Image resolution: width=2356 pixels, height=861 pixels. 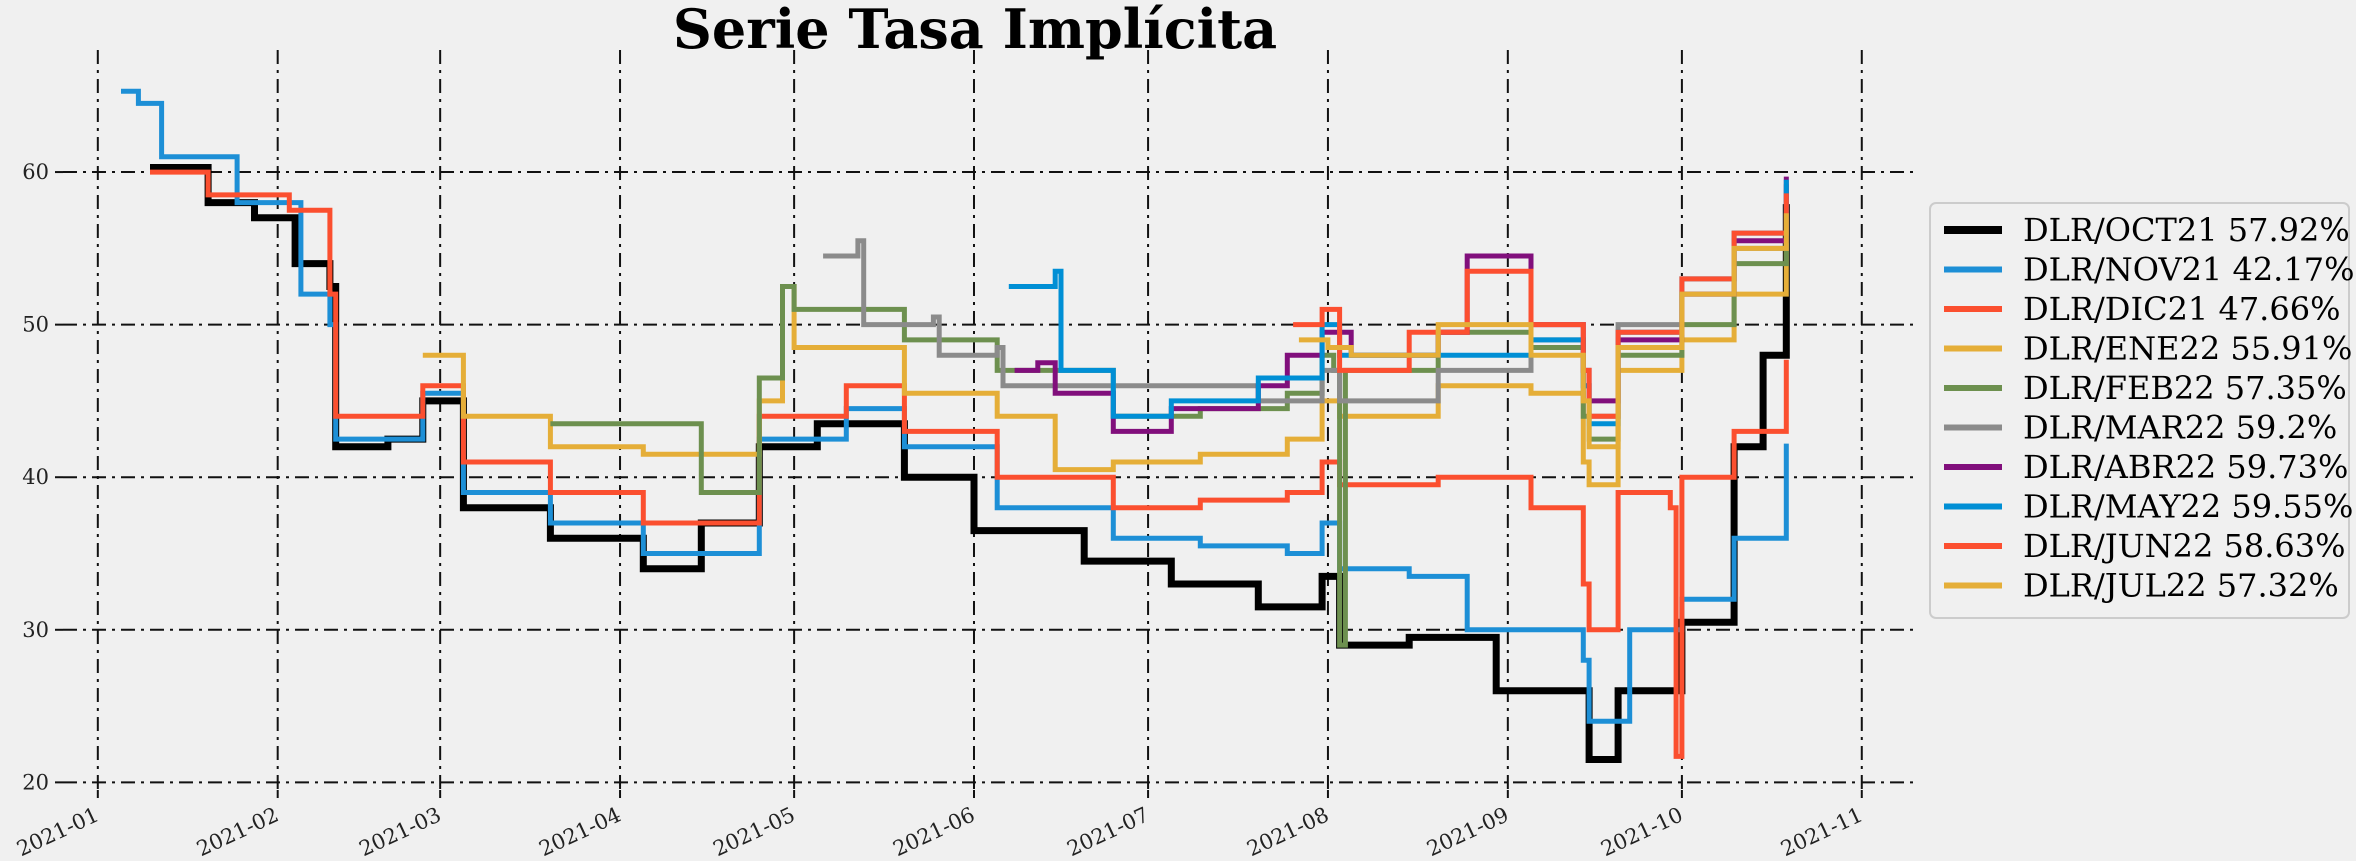 I want to click on x-tick-label: 2021-03, so click(x=399, y=832).